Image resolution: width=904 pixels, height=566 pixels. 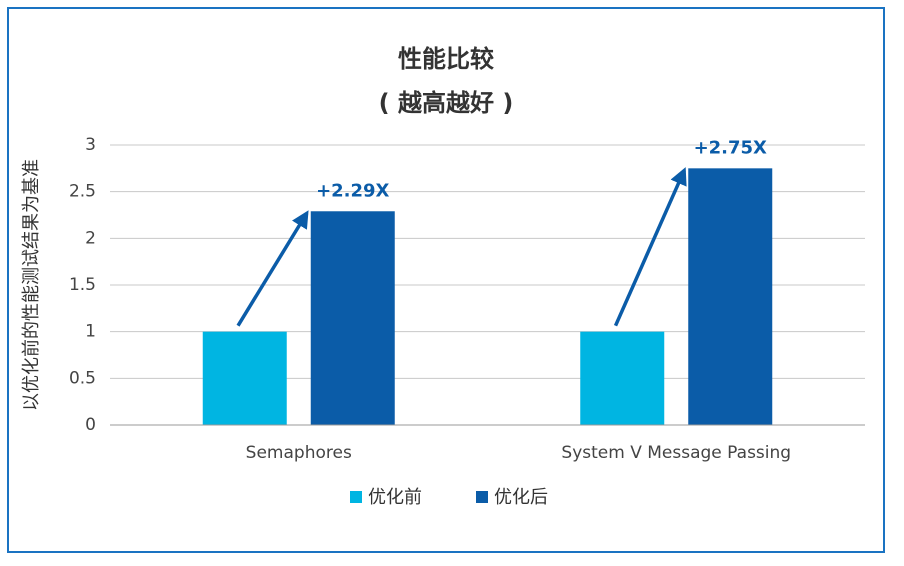 What do you see at coordinates (82, 378) in the screenshot?
I see `y-tick-label: 0.5` at bounding box center [82, 378].